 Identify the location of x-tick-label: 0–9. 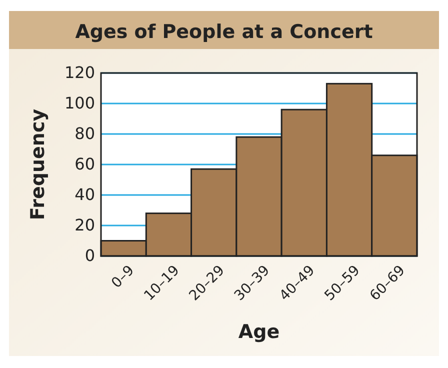
(123, 277).